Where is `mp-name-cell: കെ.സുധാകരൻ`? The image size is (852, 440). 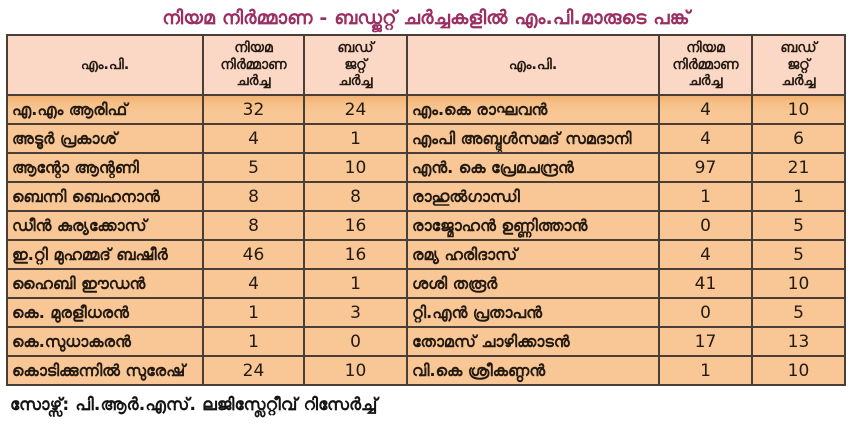
mp-name-cell: കെ.സുധാകരൻ is located at coordinates (105, 341).